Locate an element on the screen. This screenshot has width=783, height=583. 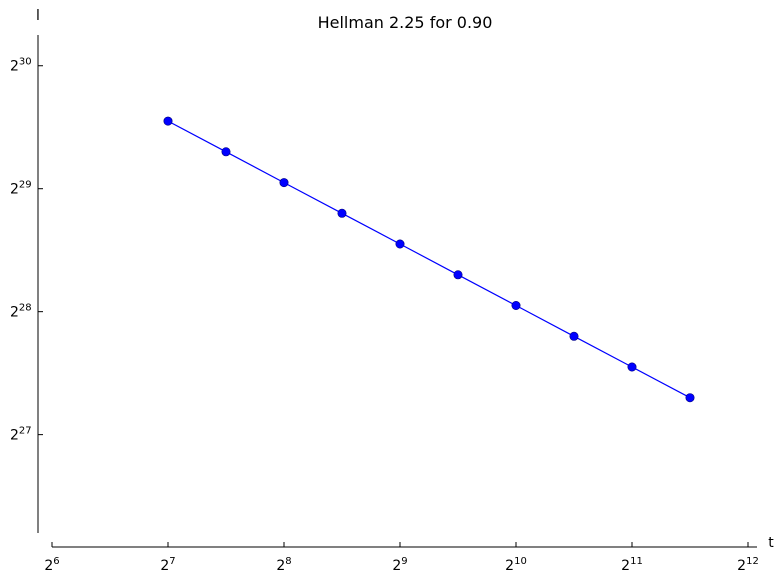
y-tick-label: 227 is located at coordinates (21, 435).